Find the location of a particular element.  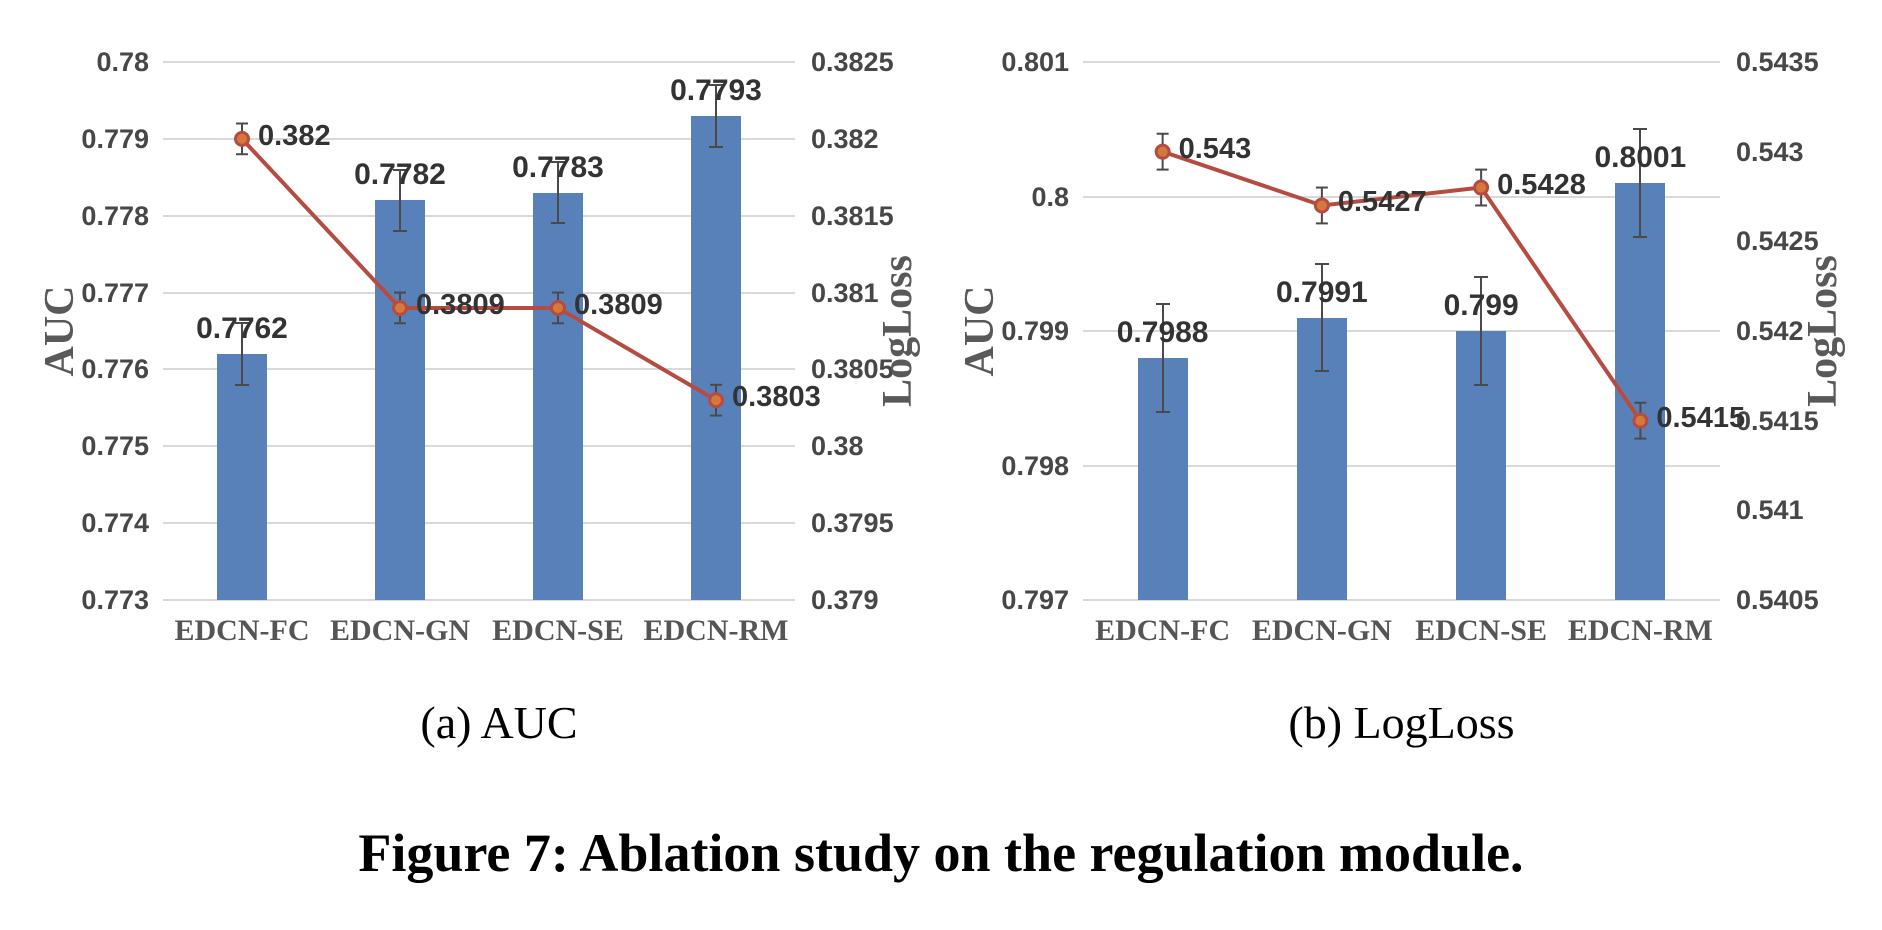

subcaption-a: (a) AUC is located at coordinates (499, 722).